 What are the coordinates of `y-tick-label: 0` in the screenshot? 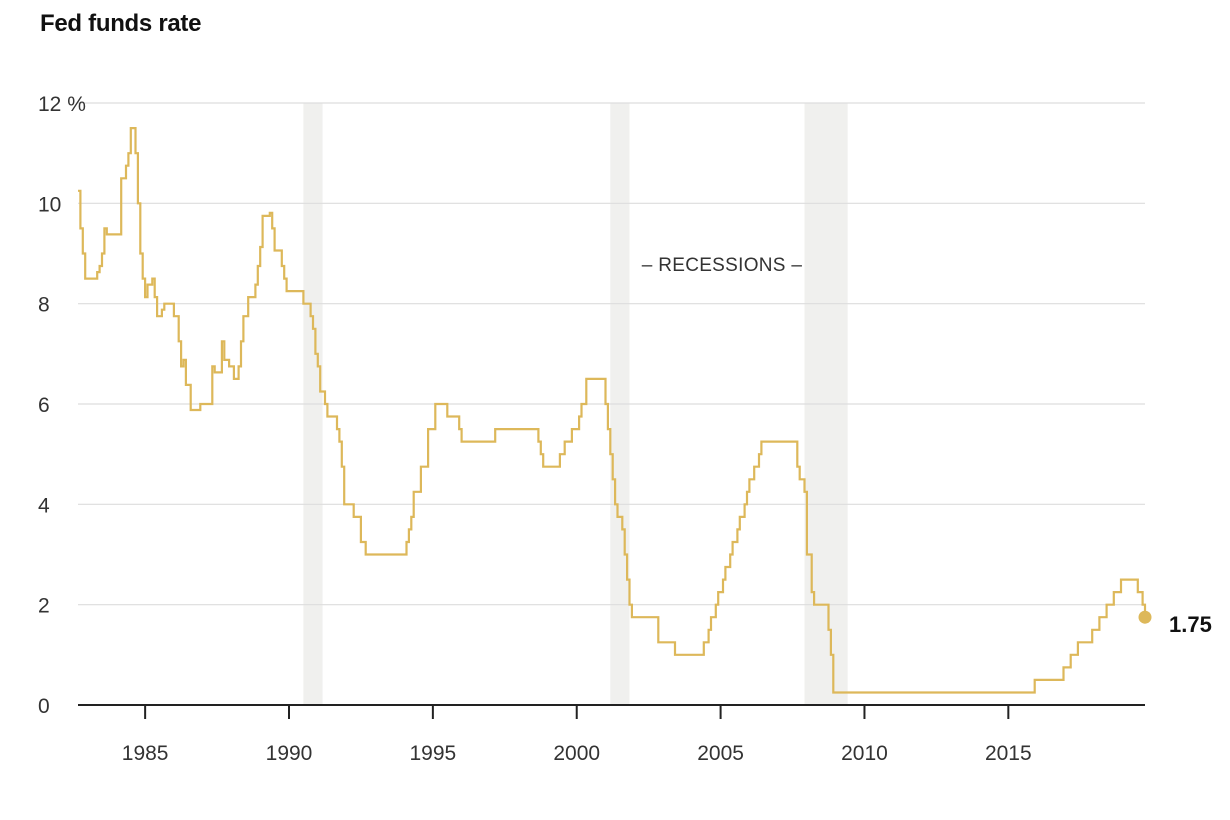 It's located at (44, 706).